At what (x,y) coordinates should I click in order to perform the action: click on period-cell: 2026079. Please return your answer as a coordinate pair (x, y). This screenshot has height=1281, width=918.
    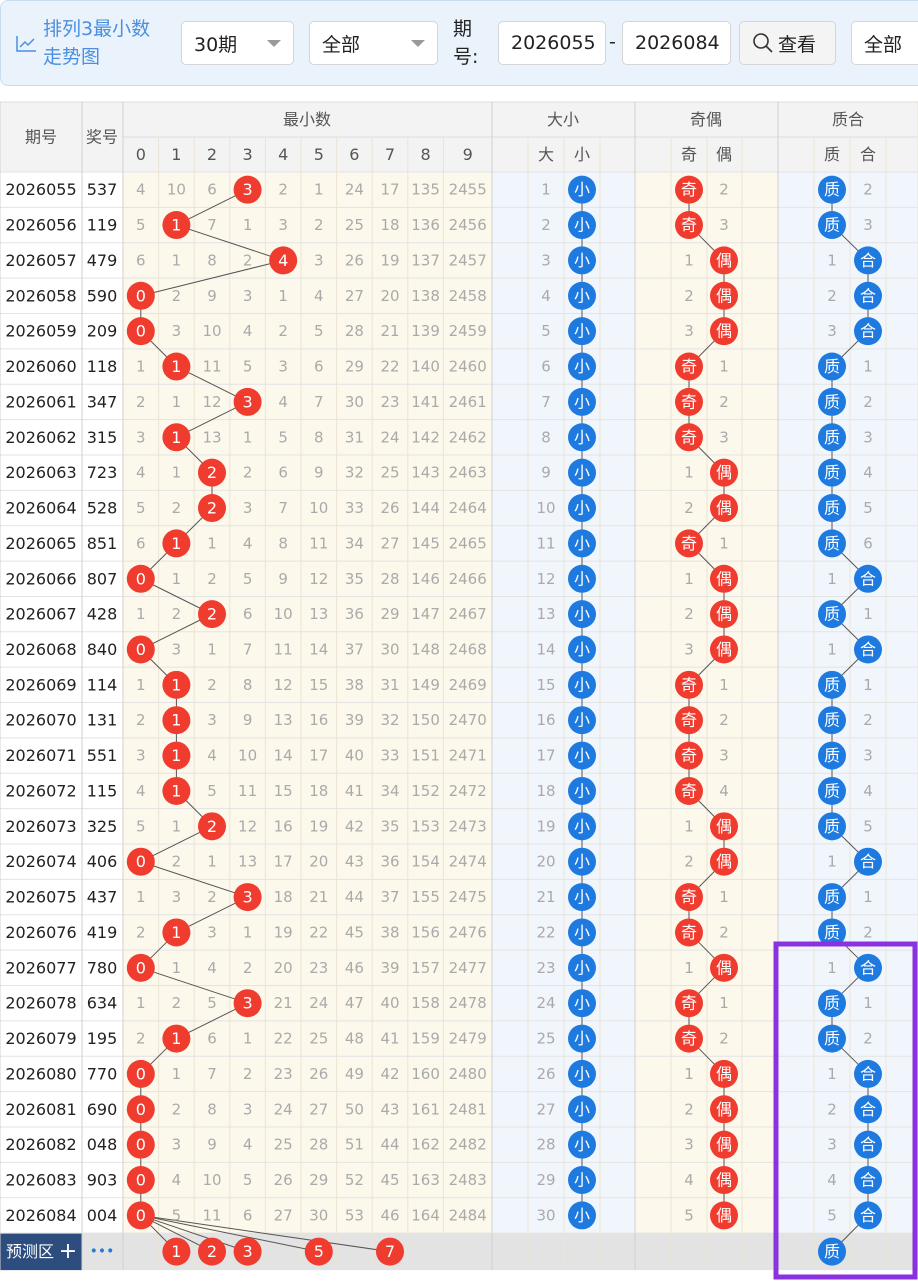
    Looking at the image, I should click on (40, 1038).